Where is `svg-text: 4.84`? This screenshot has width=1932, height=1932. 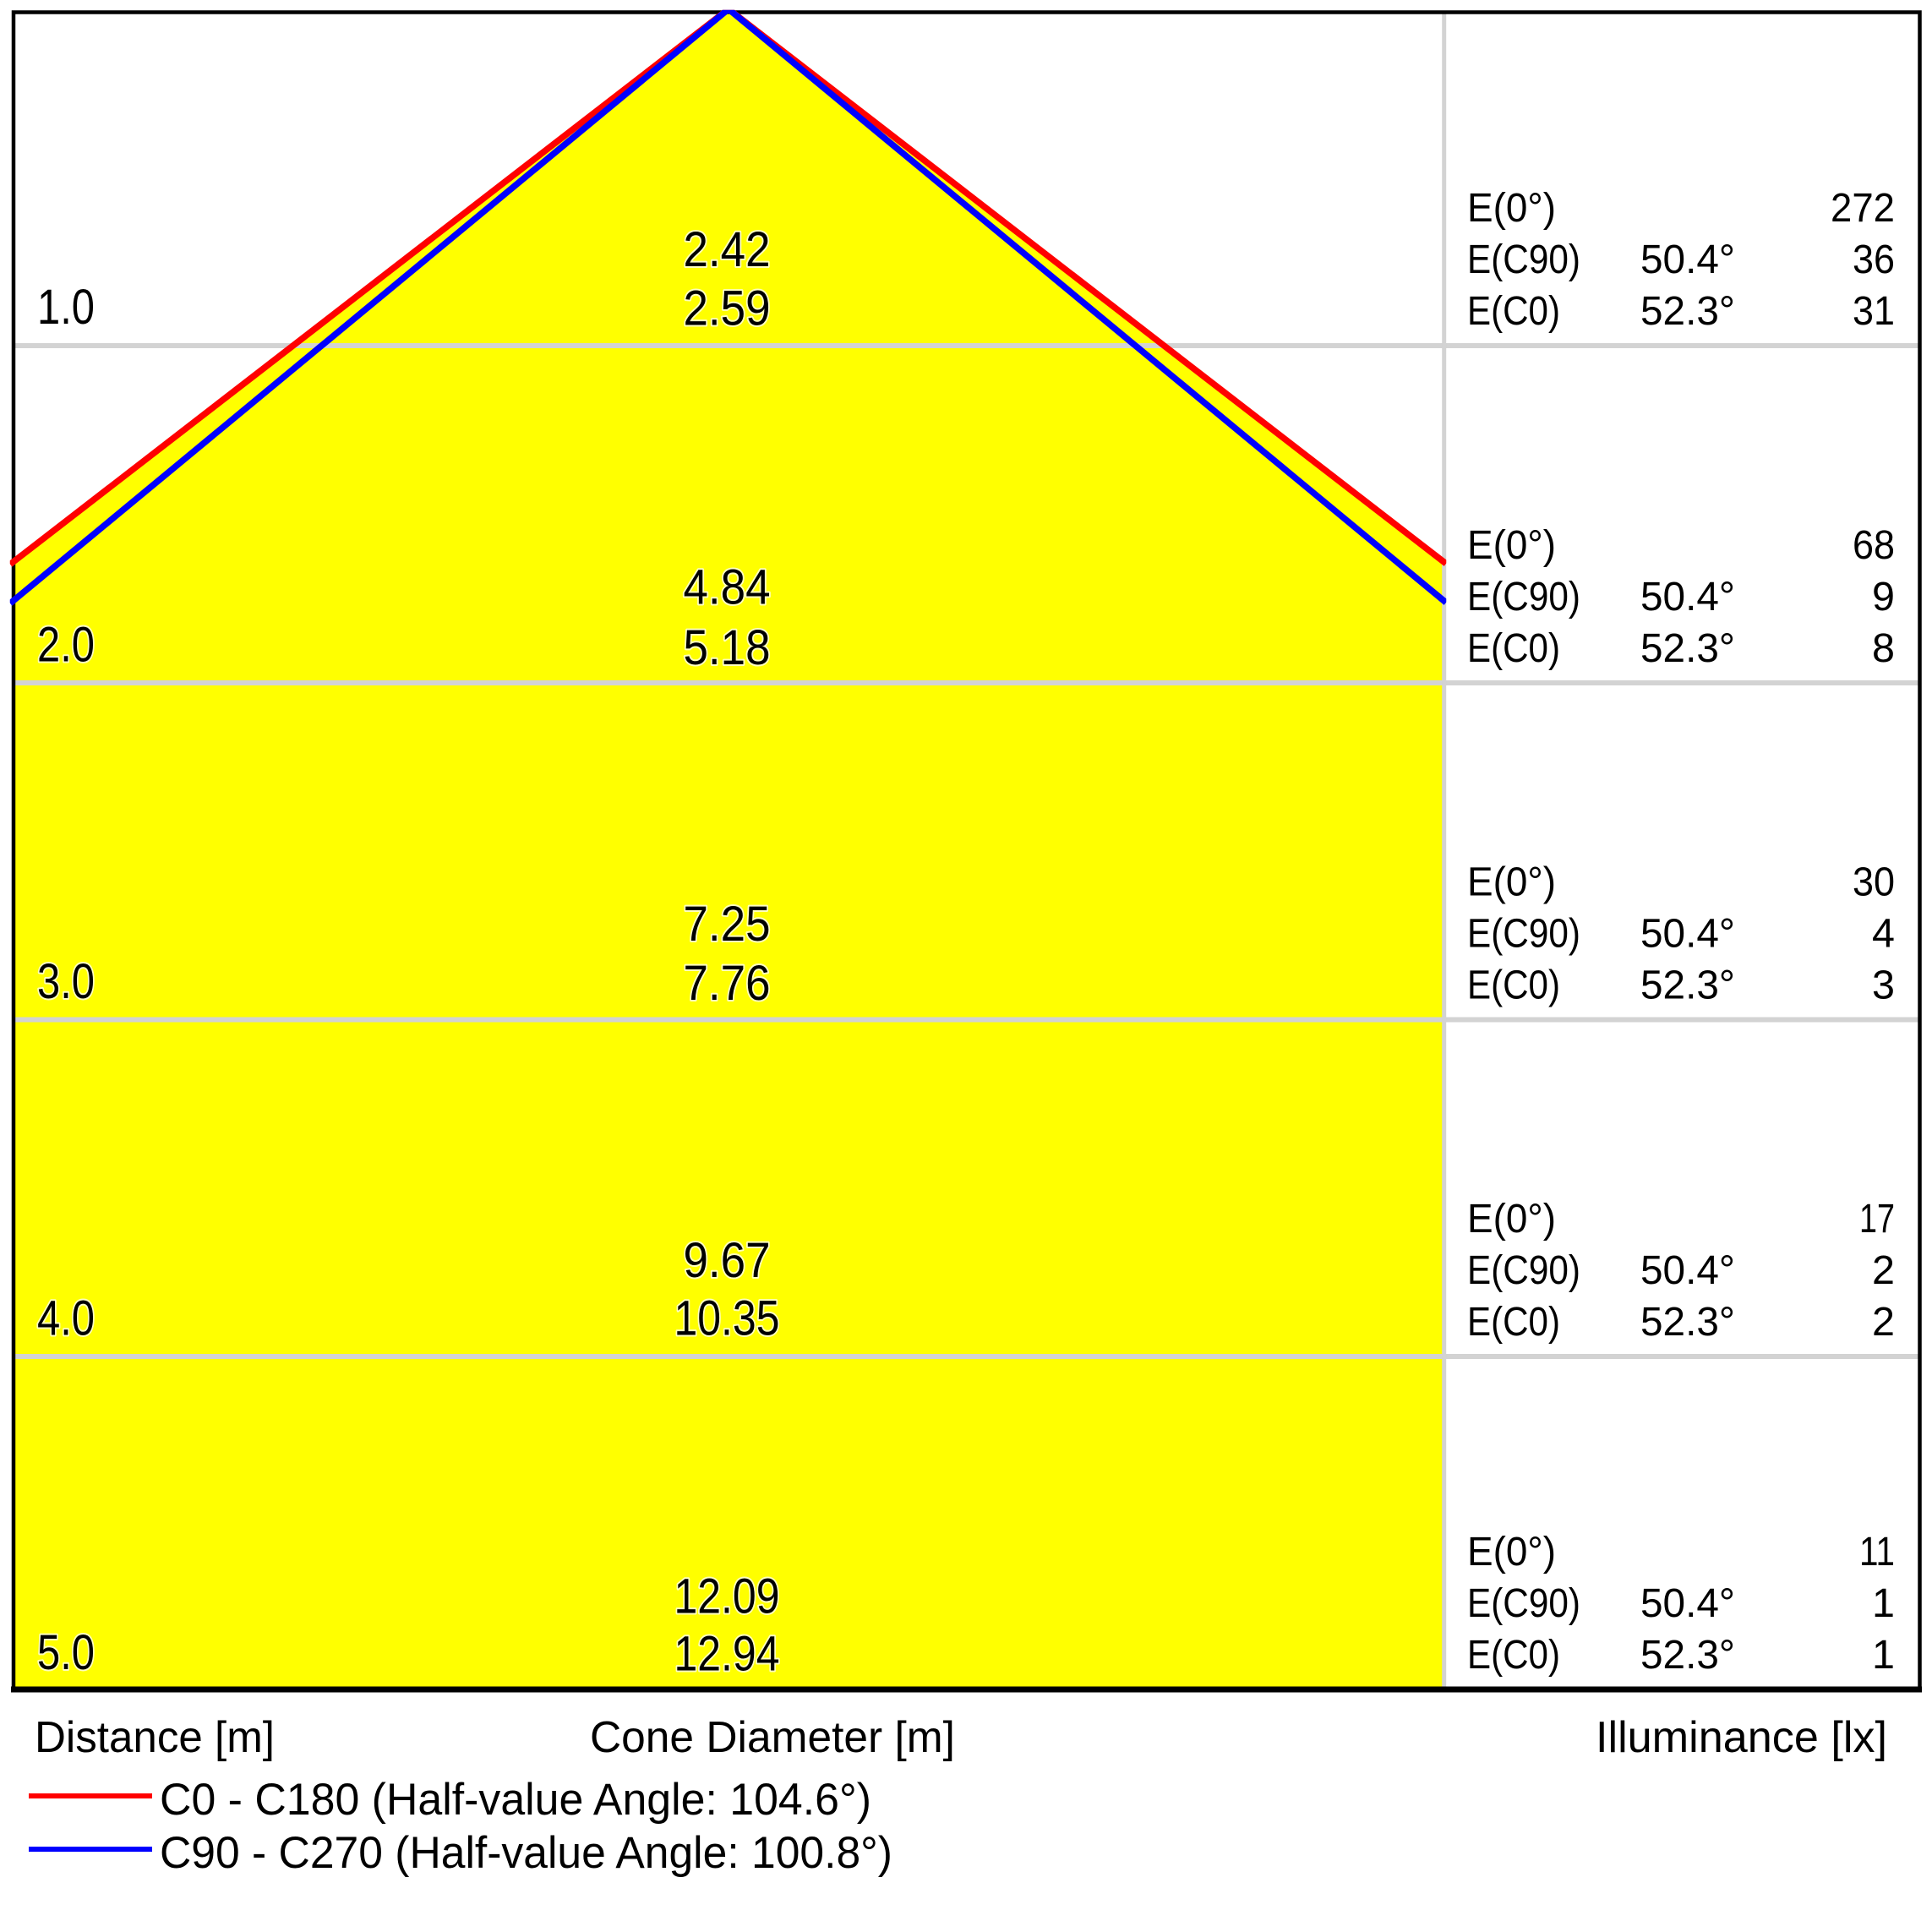
svg-text: 4.84 is located at coordinates (727, 587).